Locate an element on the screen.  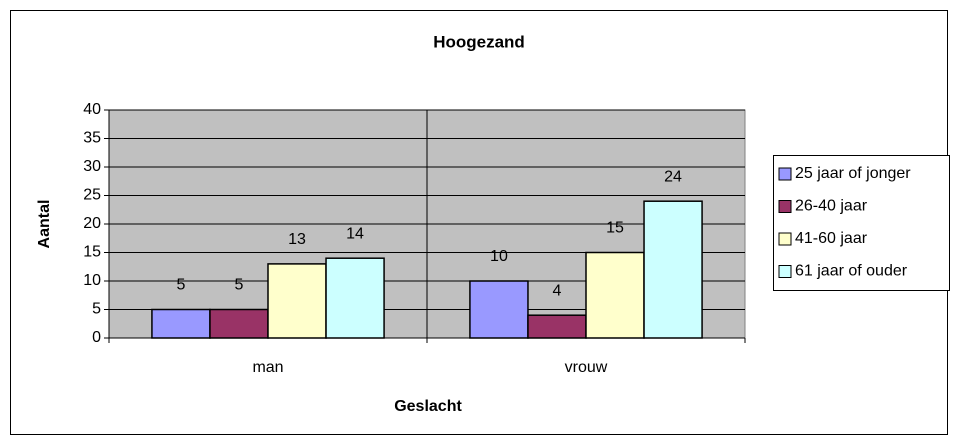
data-label: 10 is located at coordinates (499, 256).